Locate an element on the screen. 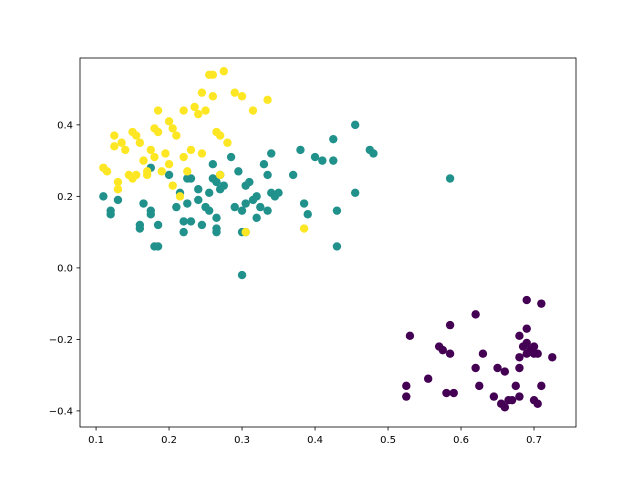 The height and width of the screenshot is (480, 640). y-tick-label: −0.2 is located at coordinates (61, 340).